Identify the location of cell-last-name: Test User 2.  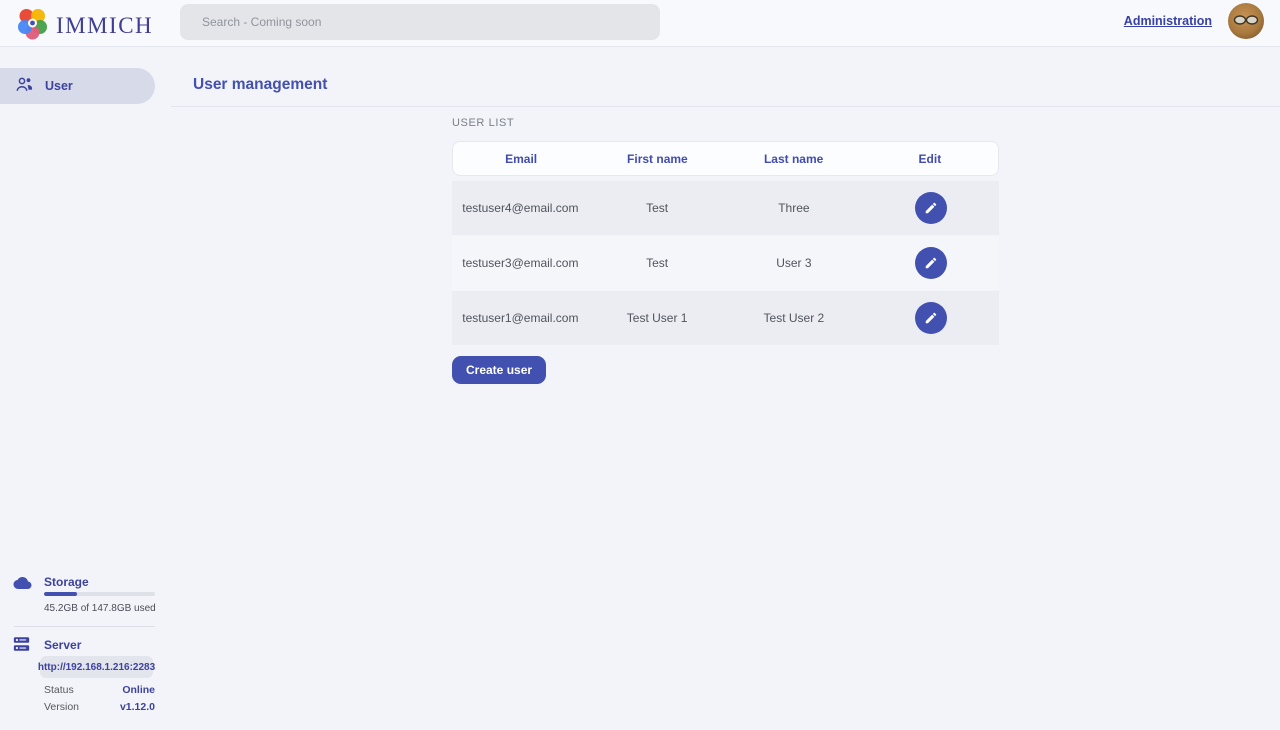
(794, 318).